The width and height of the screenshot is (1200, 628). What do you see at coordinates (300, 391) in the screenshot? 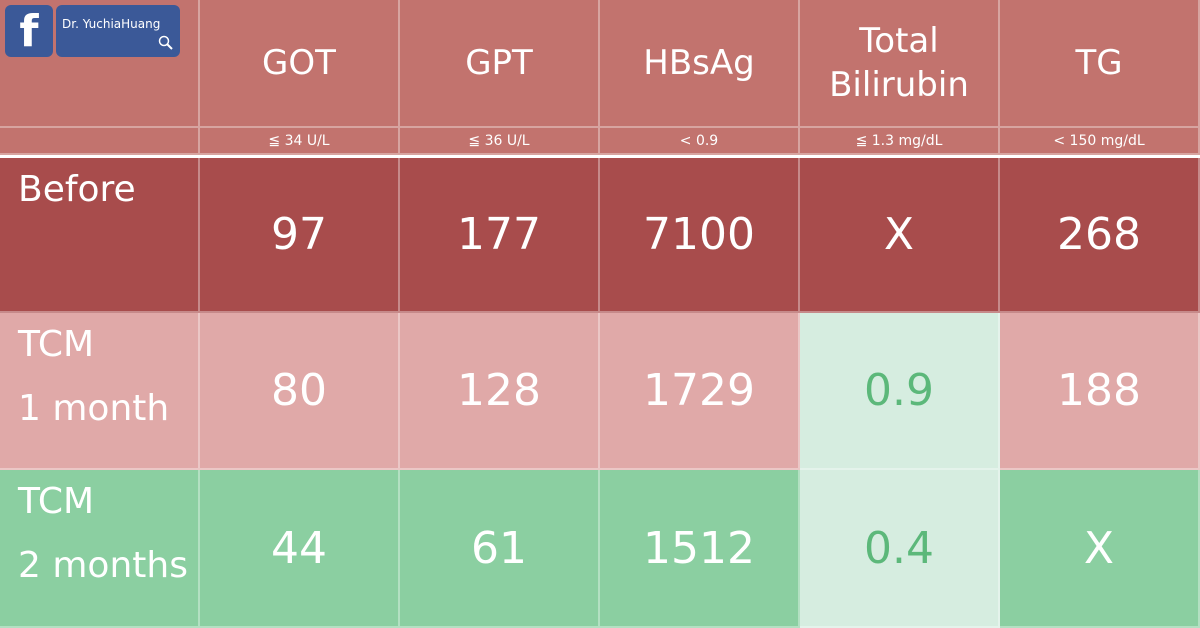
I see `value-cell: 80` at bounding box center [300, 391].